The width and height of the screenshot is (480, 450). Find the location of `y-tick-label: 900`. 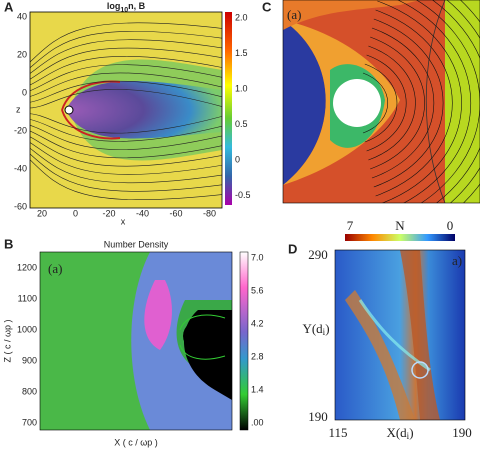

y-tick-label: 900 is located at coordinates (29, 360).